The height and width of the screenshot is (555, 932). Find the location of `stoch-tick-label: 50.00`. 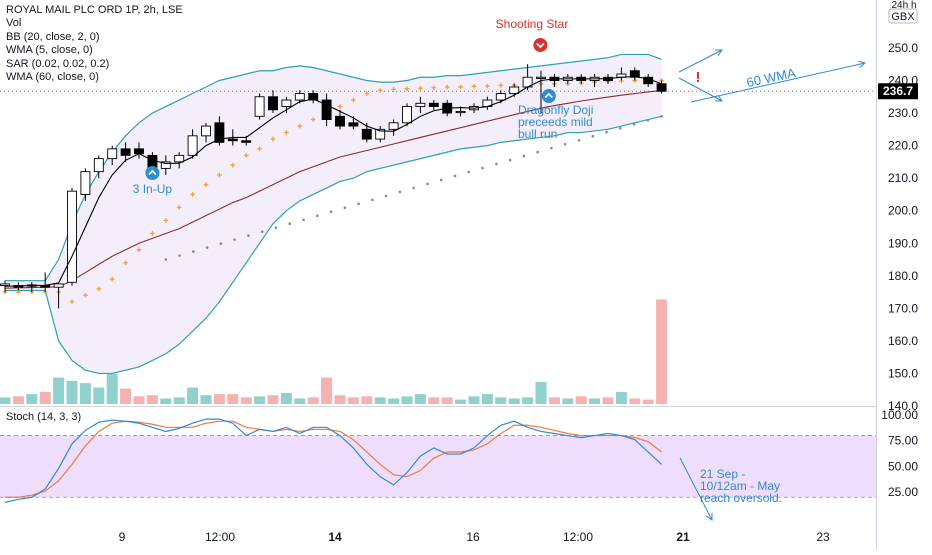

stoch-tick-label: 50.00 is located at coordinates (903, 466).